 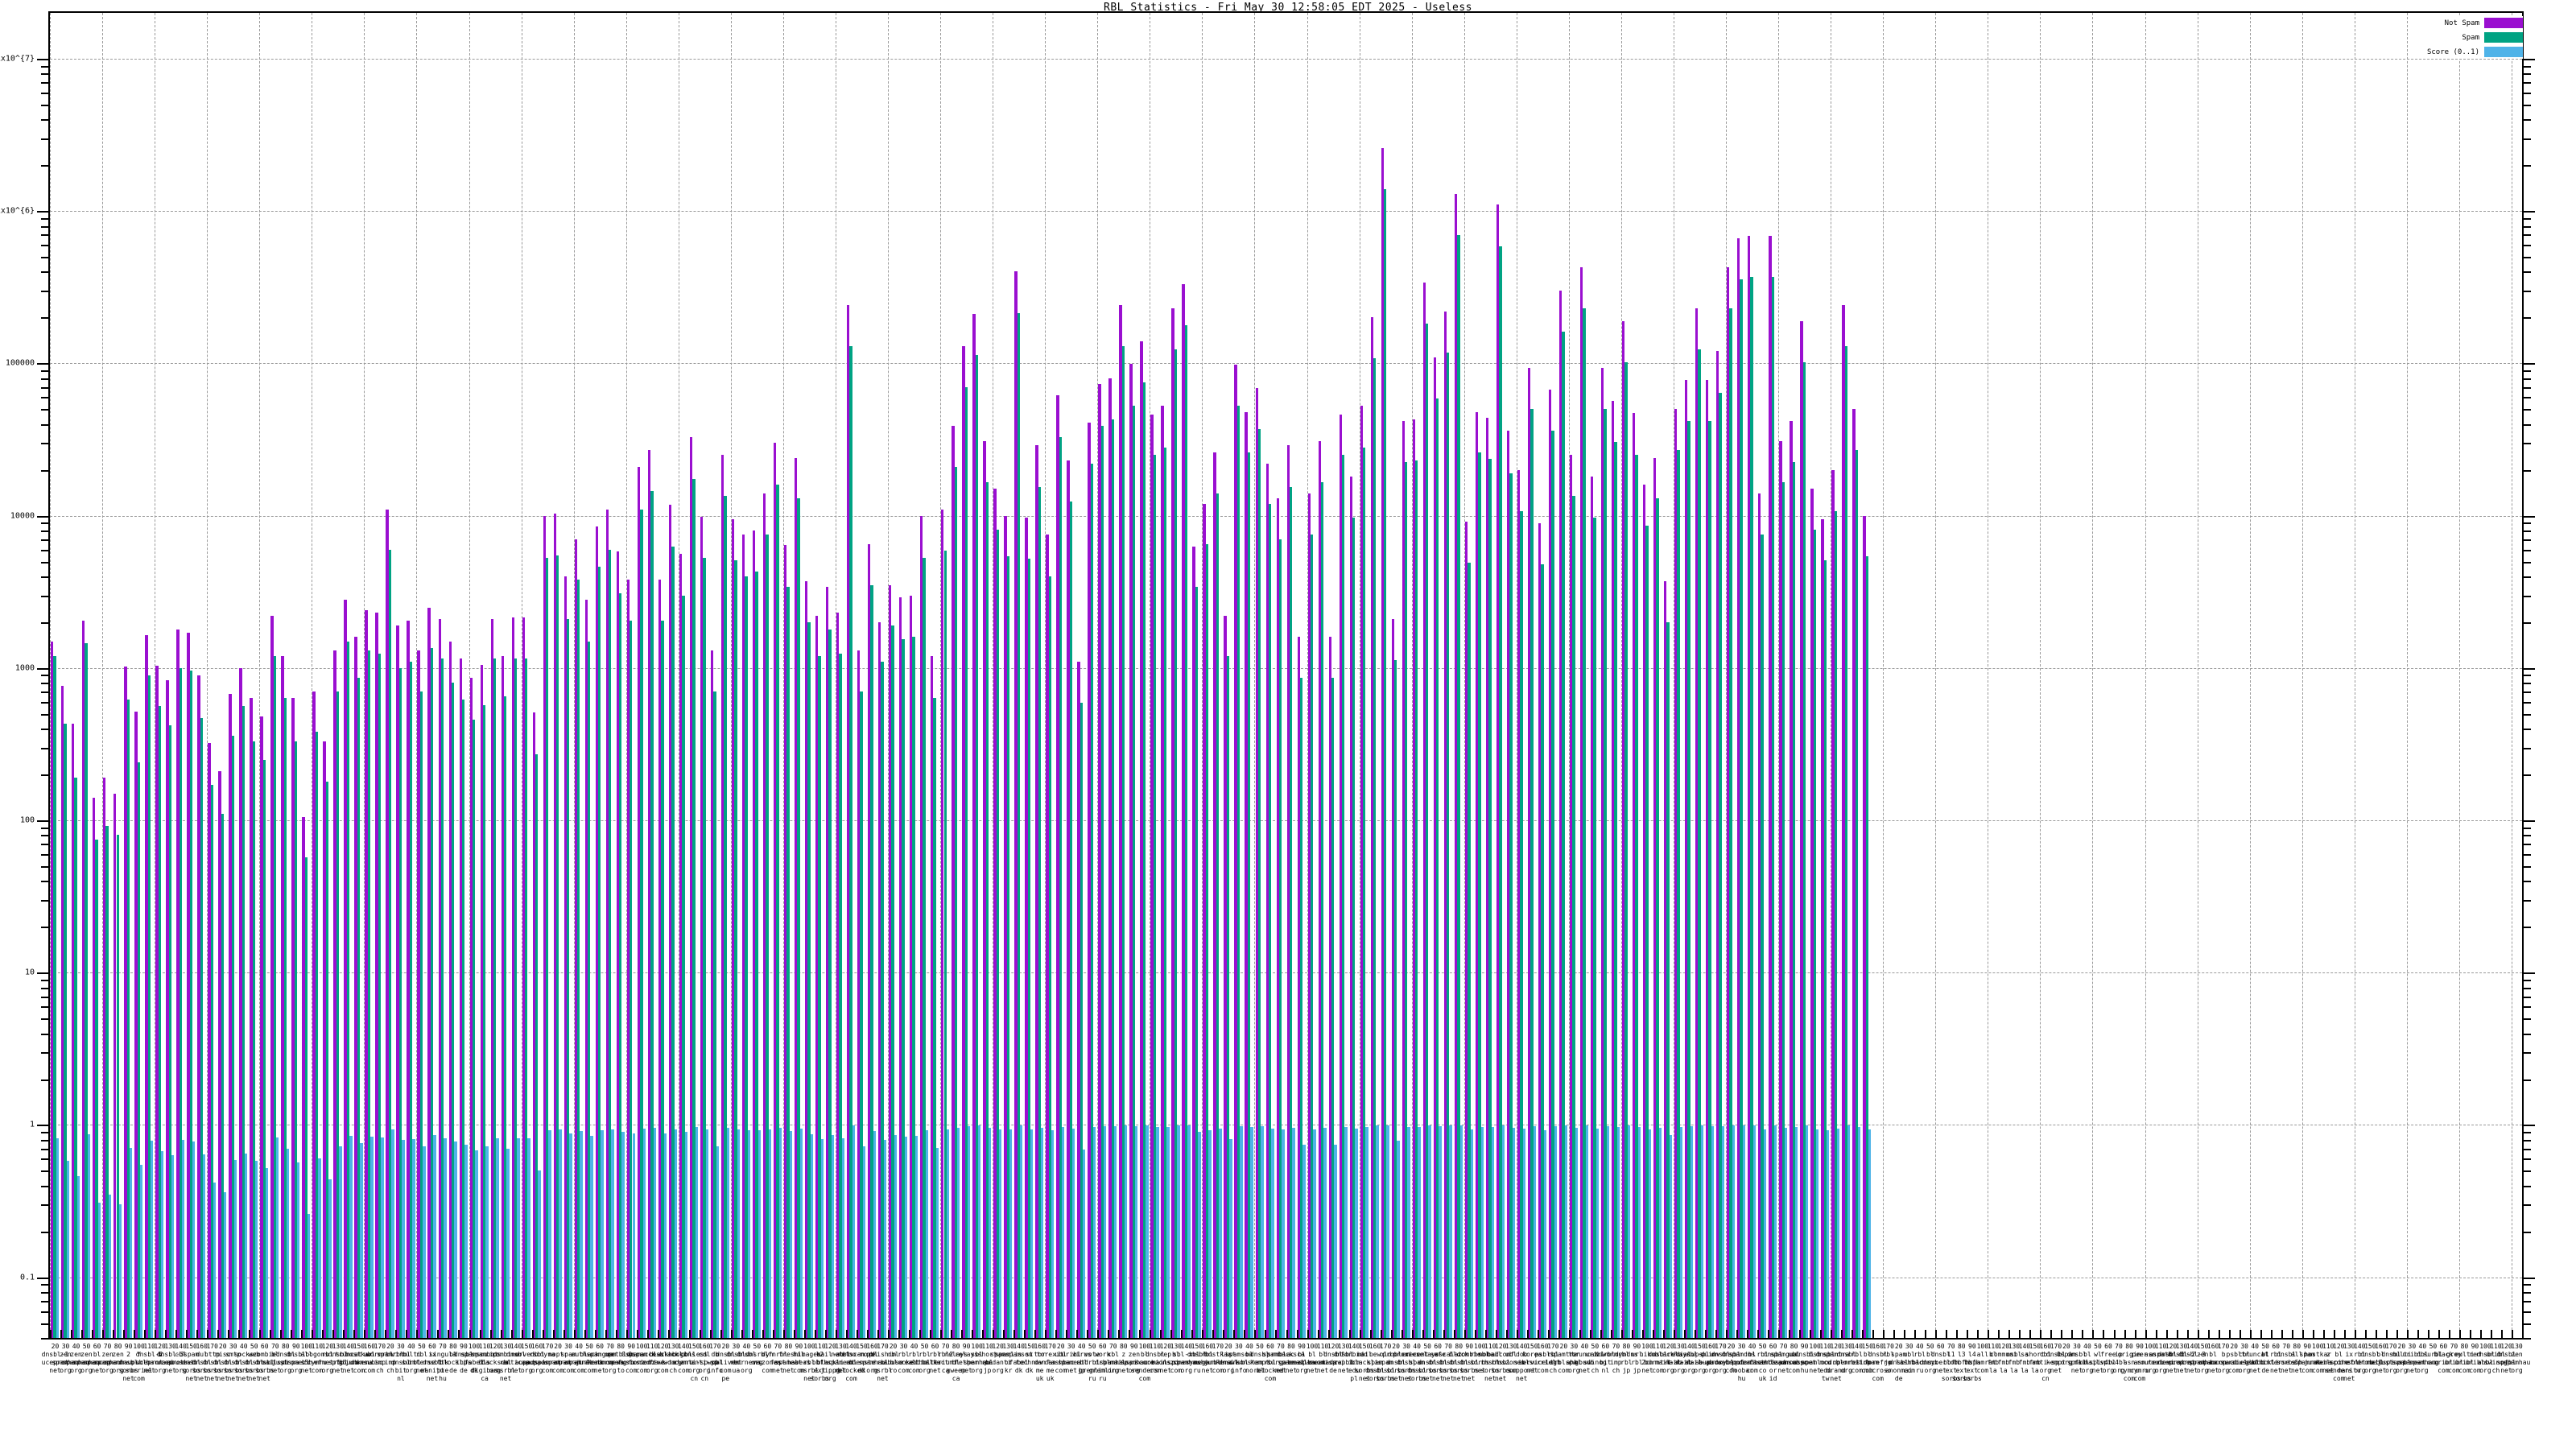 I want to click on x-tick-label: 150 bl tiopan com, so click(x=1868, y=1358).